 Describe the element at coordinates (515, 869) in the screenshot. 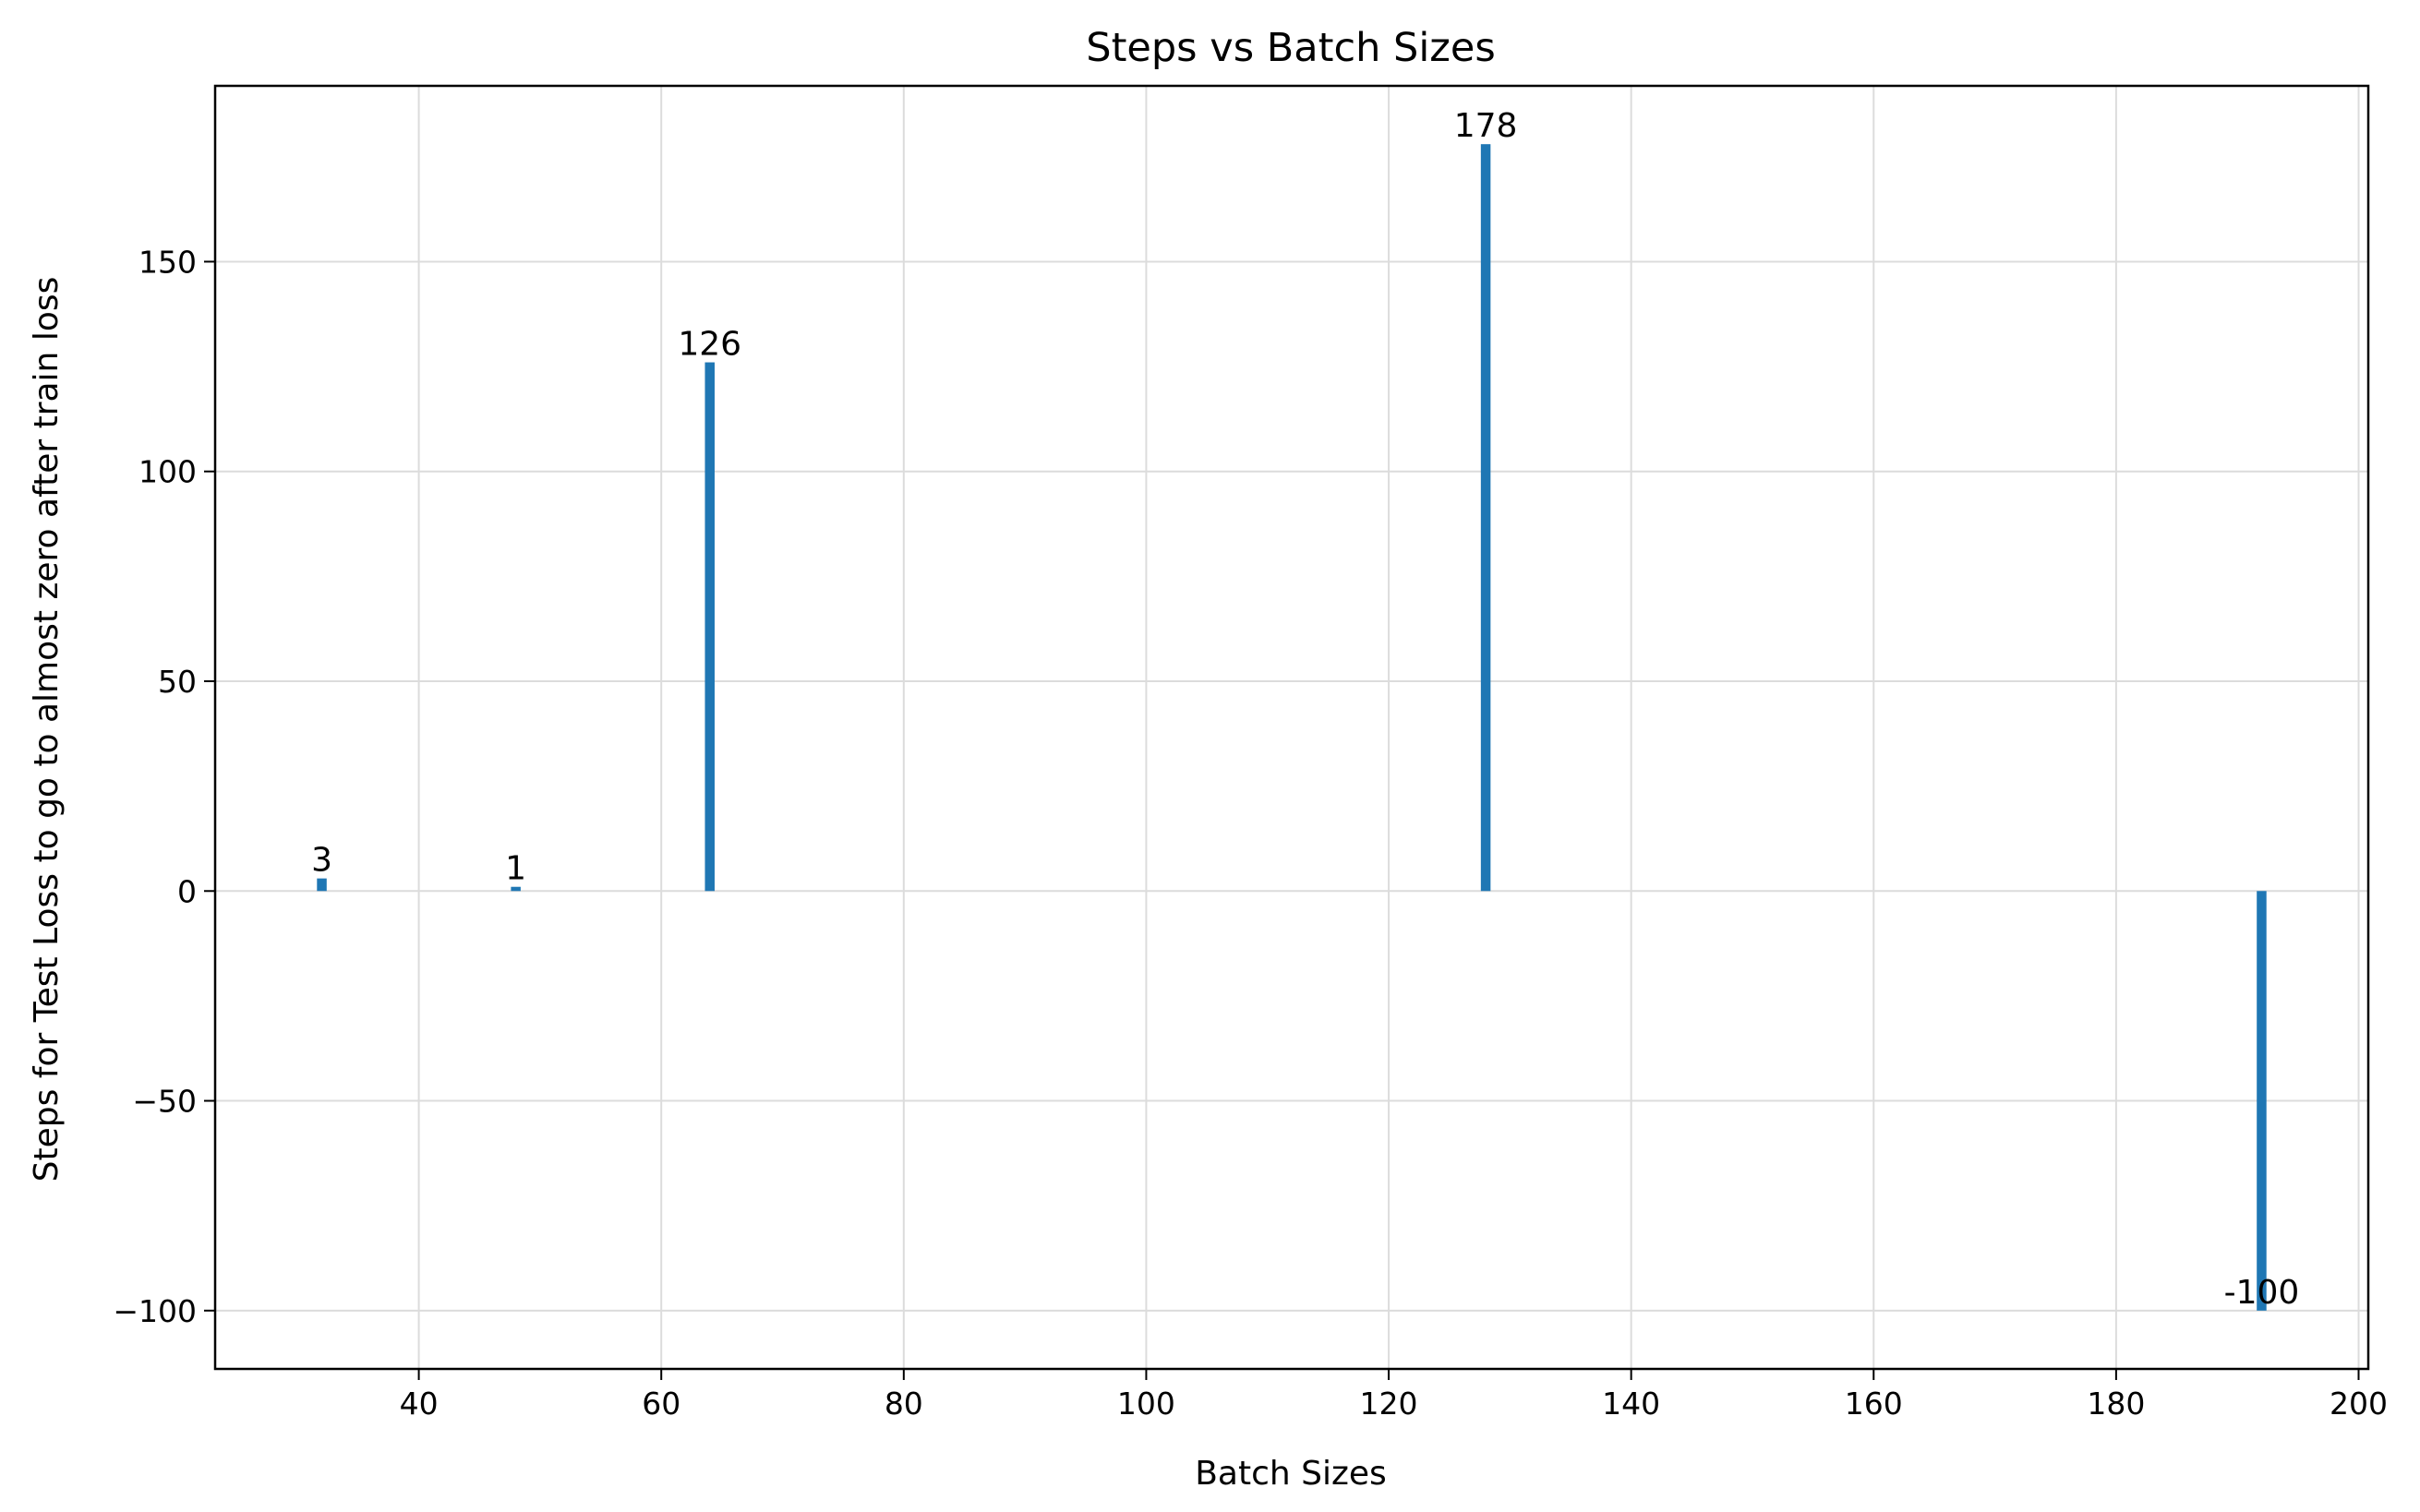

I see `bar-value-label: 1` at that location.